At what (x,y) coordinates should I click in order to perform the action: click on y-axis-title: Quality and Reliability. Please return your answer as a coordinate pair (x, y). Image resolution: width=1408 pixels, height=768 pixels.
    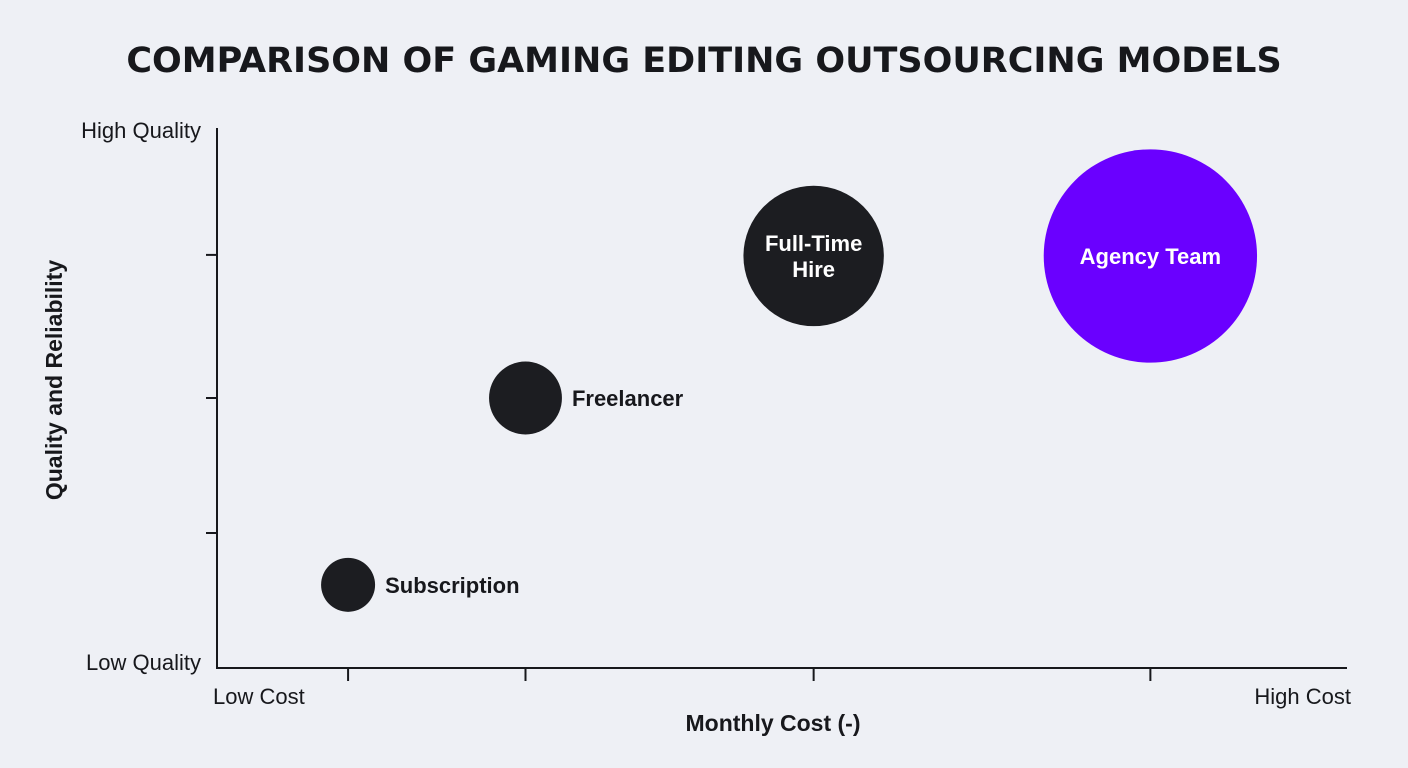
    Looking at the image, I should click on (54, 380).